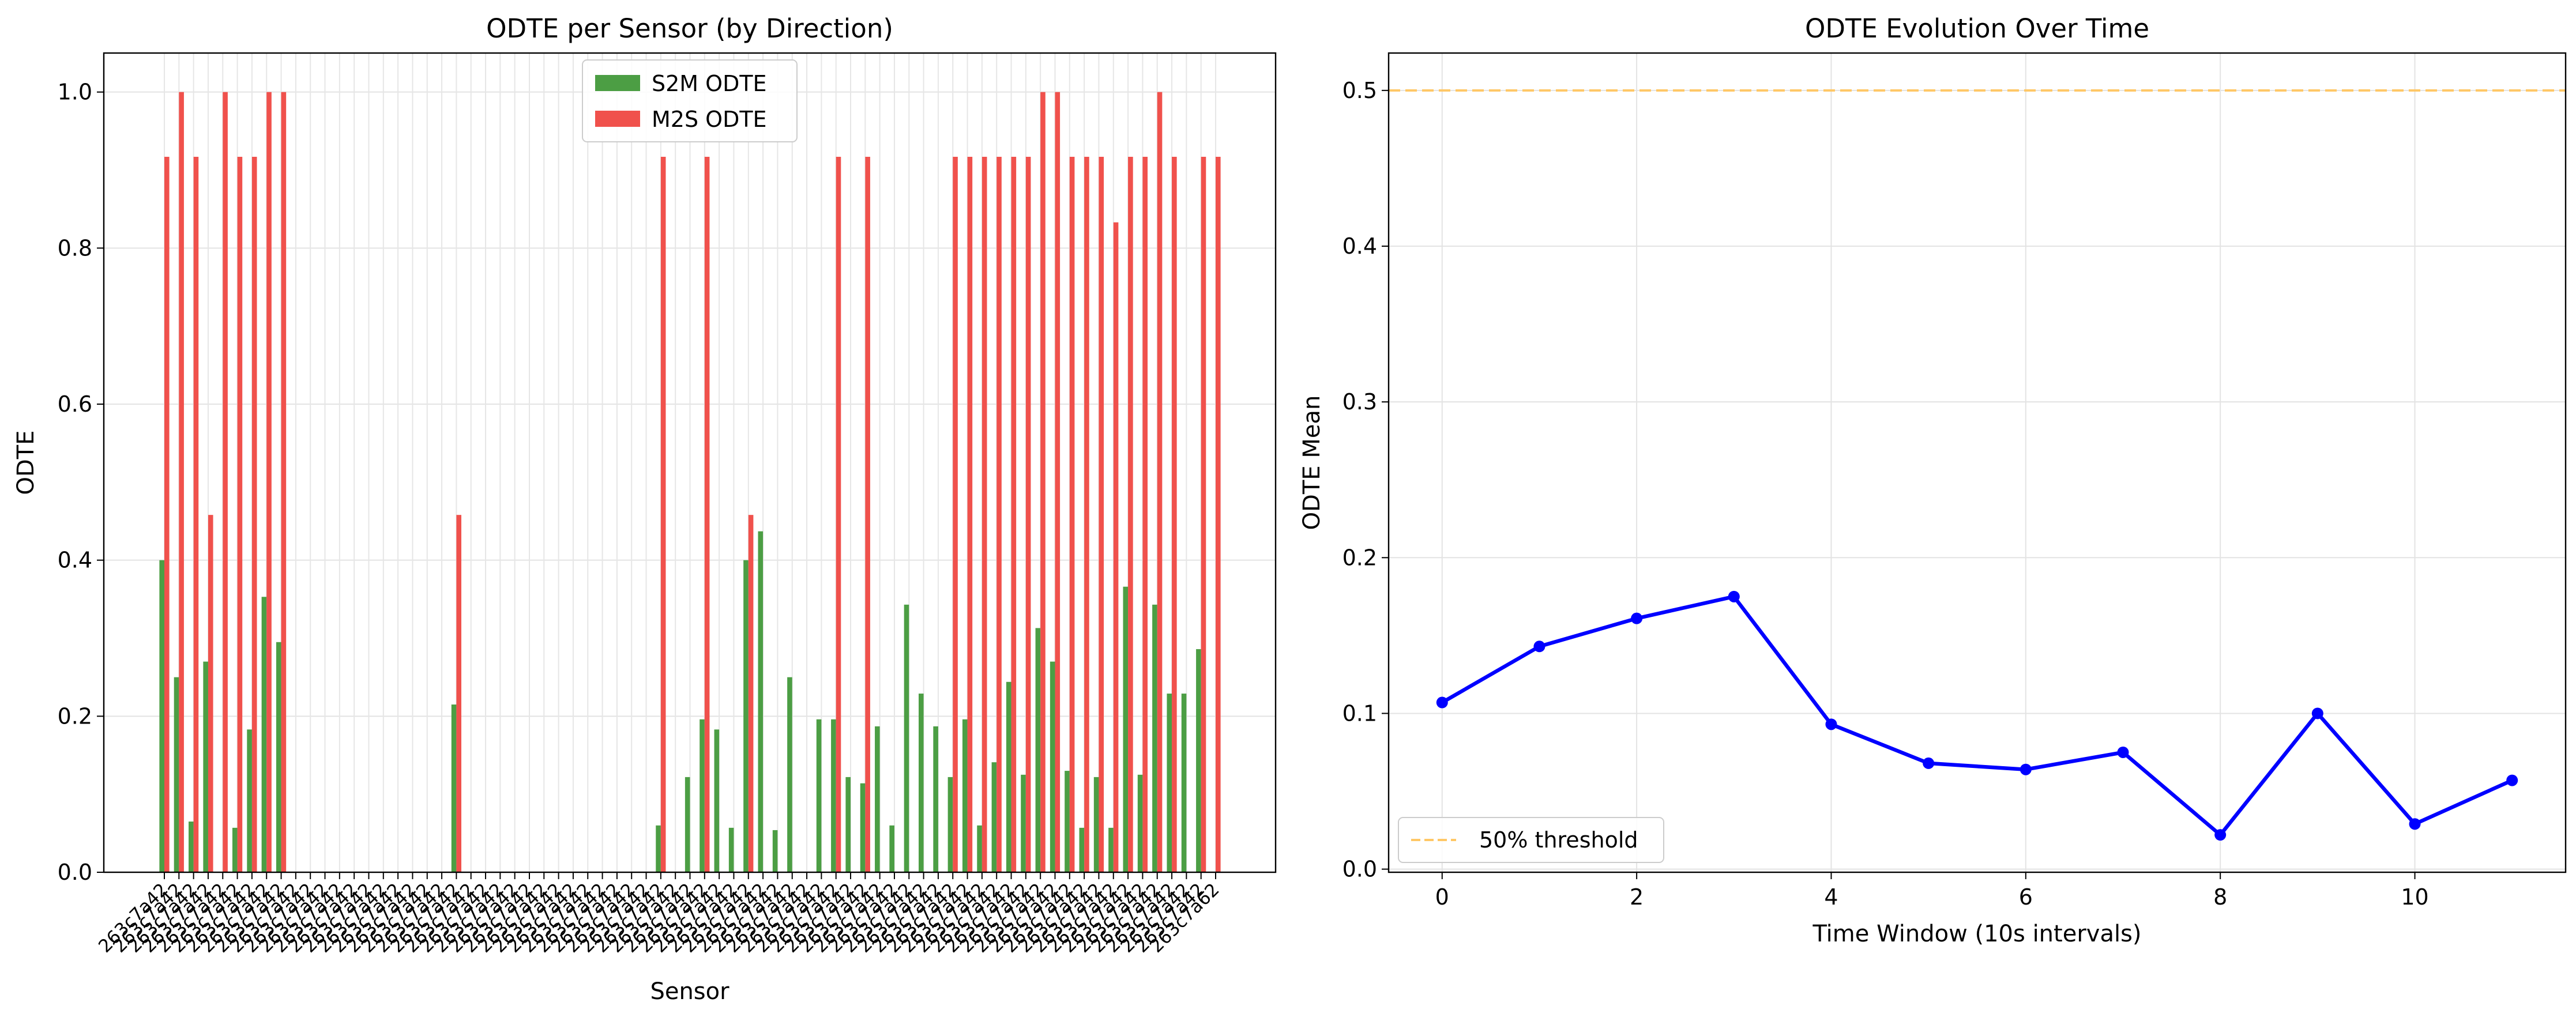 This screenshot has height=1021, width=2576. I want to click on line-chart-y-axis-label: ODTE Mean, so click(1312, 462).